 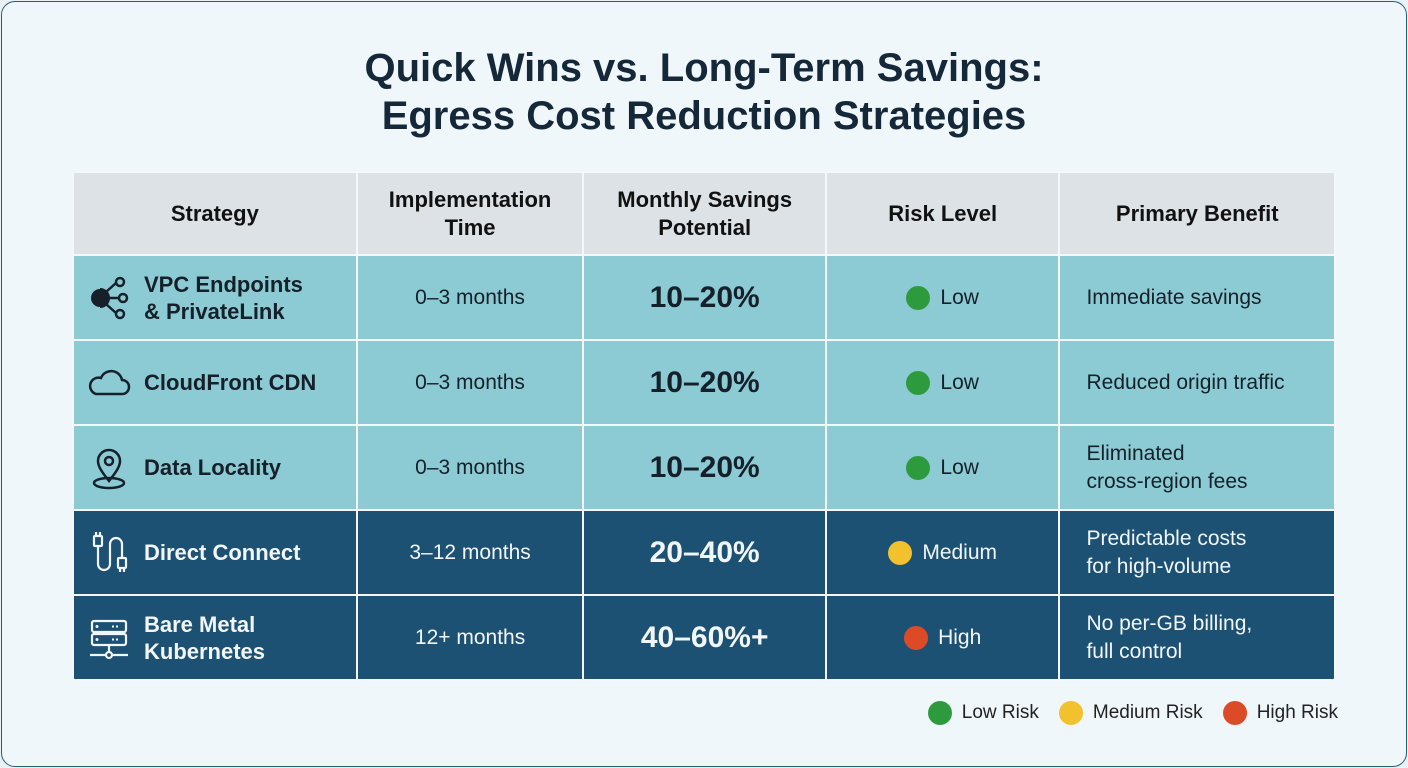 I want to click on cloud-icon, so click(x=109, y=382).